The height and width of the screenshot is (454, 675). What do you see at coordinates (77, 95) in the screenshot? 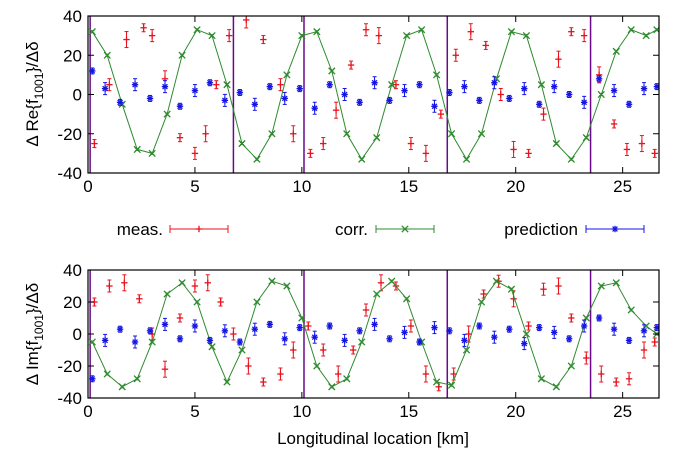
I see `y-tick-label: 0` at bounding box center [77, 95].